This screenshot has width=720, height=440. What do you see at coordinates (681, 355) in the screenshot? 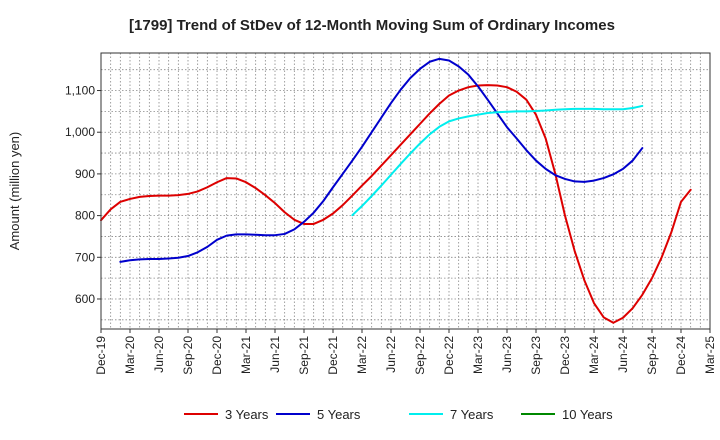
I see `x-tick-label: Dec-24` at bounding box center [681, 355].